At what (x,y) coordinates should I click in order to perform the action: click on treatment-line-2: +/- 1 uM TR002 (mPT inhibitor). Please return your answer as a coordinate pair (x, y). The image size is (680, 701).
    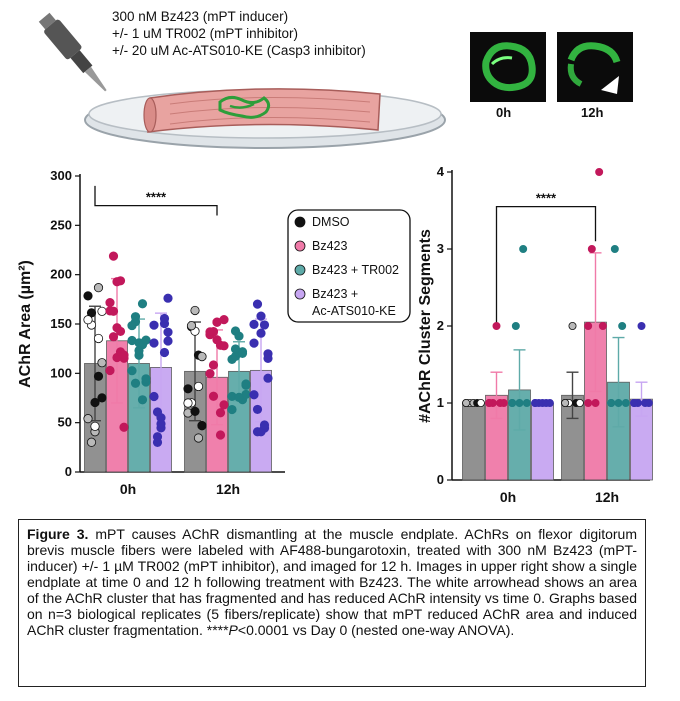
    Looking at the image, I should click on (205, 33).